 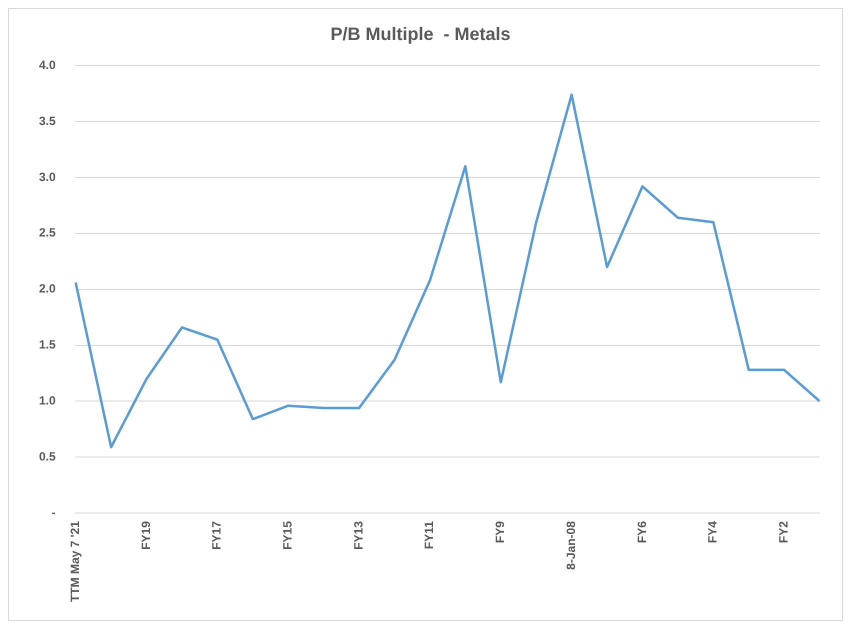 I want to click on y-tick-label: 2.5, so click(x=47, y=233).